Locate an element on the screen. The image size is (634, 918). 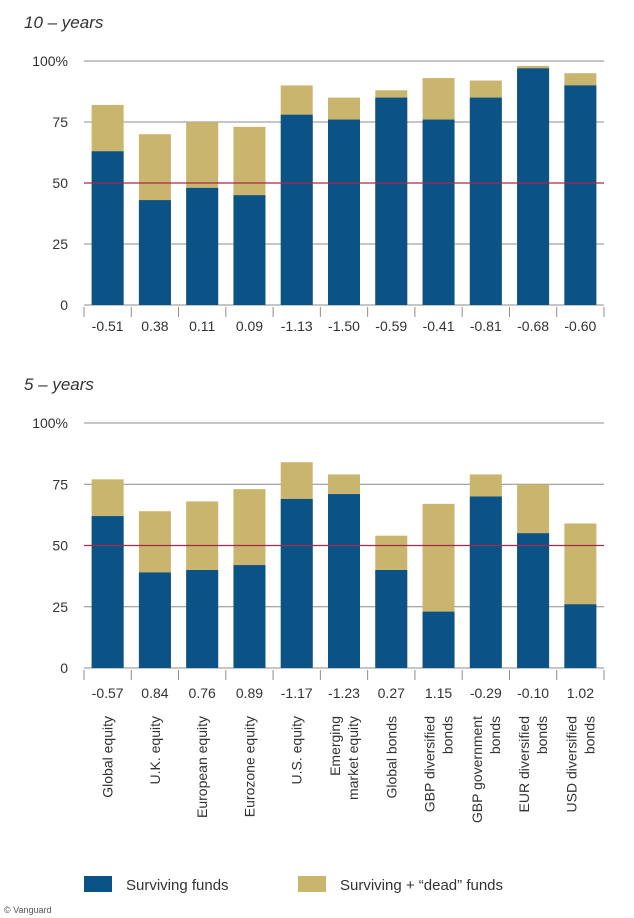
x-value-label: -0.51 is located at coordinates (108, 326).